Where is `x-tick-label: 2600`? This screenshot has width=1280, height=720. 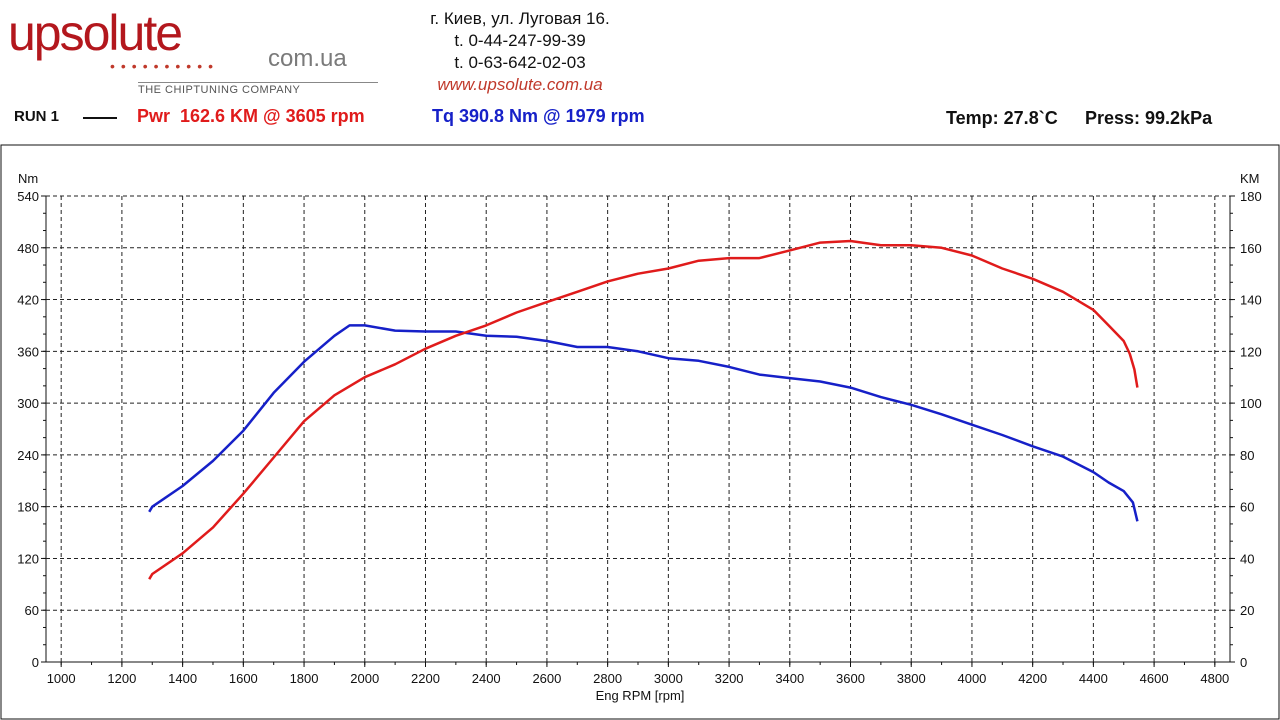
x-tick-label: 2600 is located at coordinates (546, 678).